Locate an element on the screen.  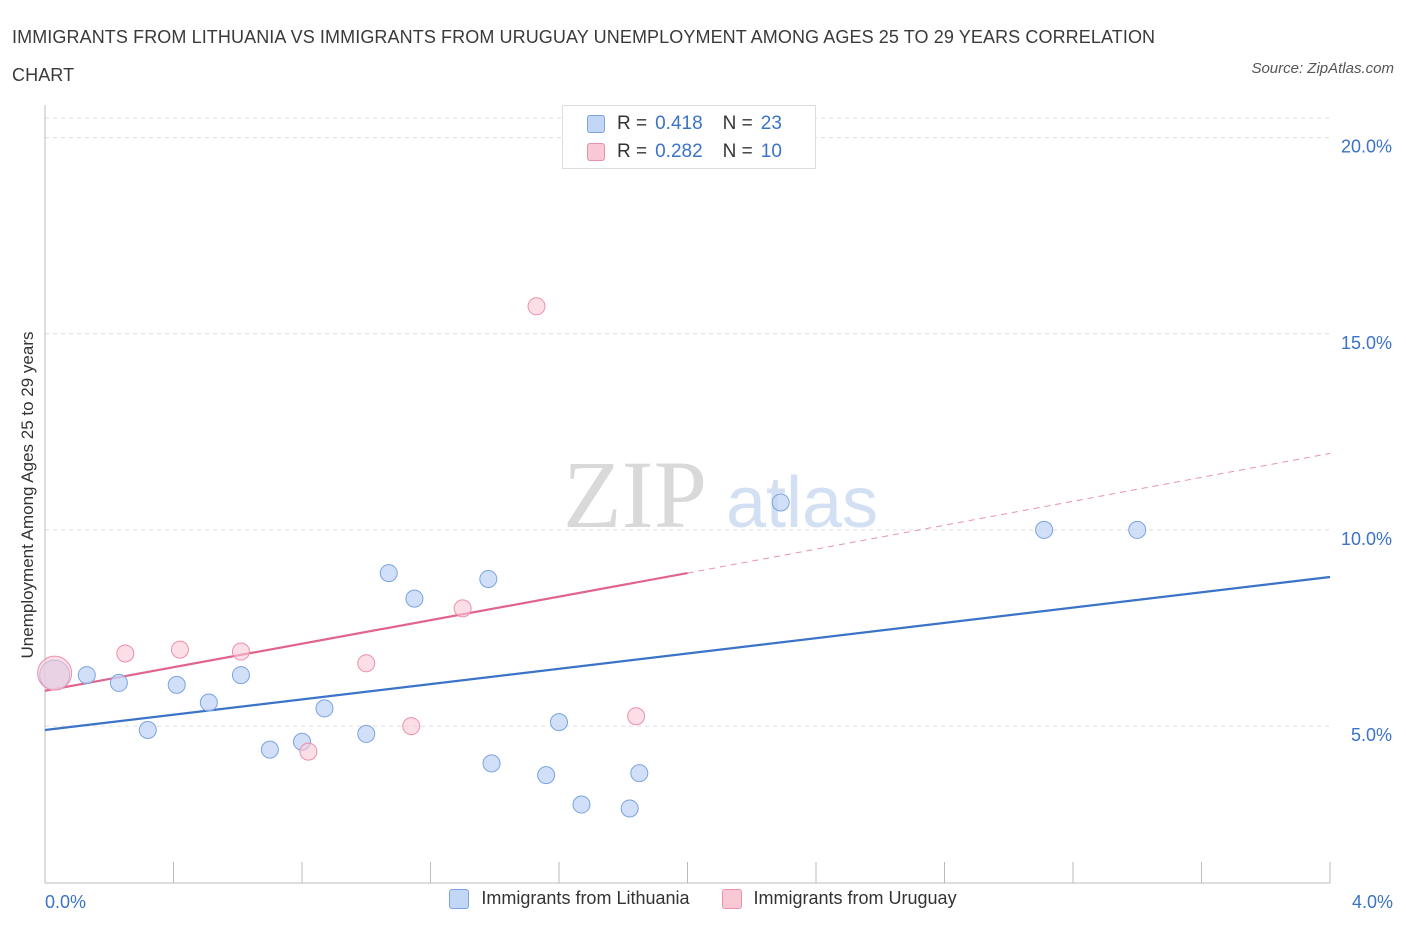
series-legend-lithuania: Immigrants from Lithuania is located at coordinates (569, 898).